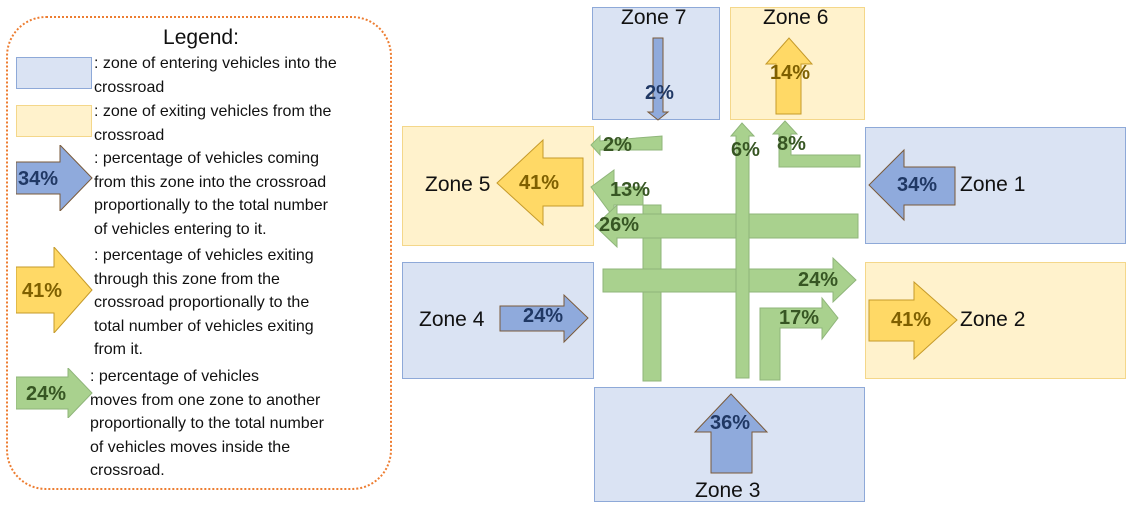 The height and width of the screenshot is (510, 1135). What do you see at coordinates (799, 318) in the screenshot?
I see `flow-zone3-to-zone2-pct: 17%` at bounding box center [799, 318].